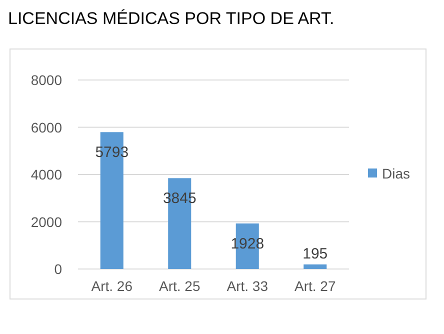  What do you see at coordinates (315, 266) in the screenshot?
I see `bar` at bounding box center [315, 266].